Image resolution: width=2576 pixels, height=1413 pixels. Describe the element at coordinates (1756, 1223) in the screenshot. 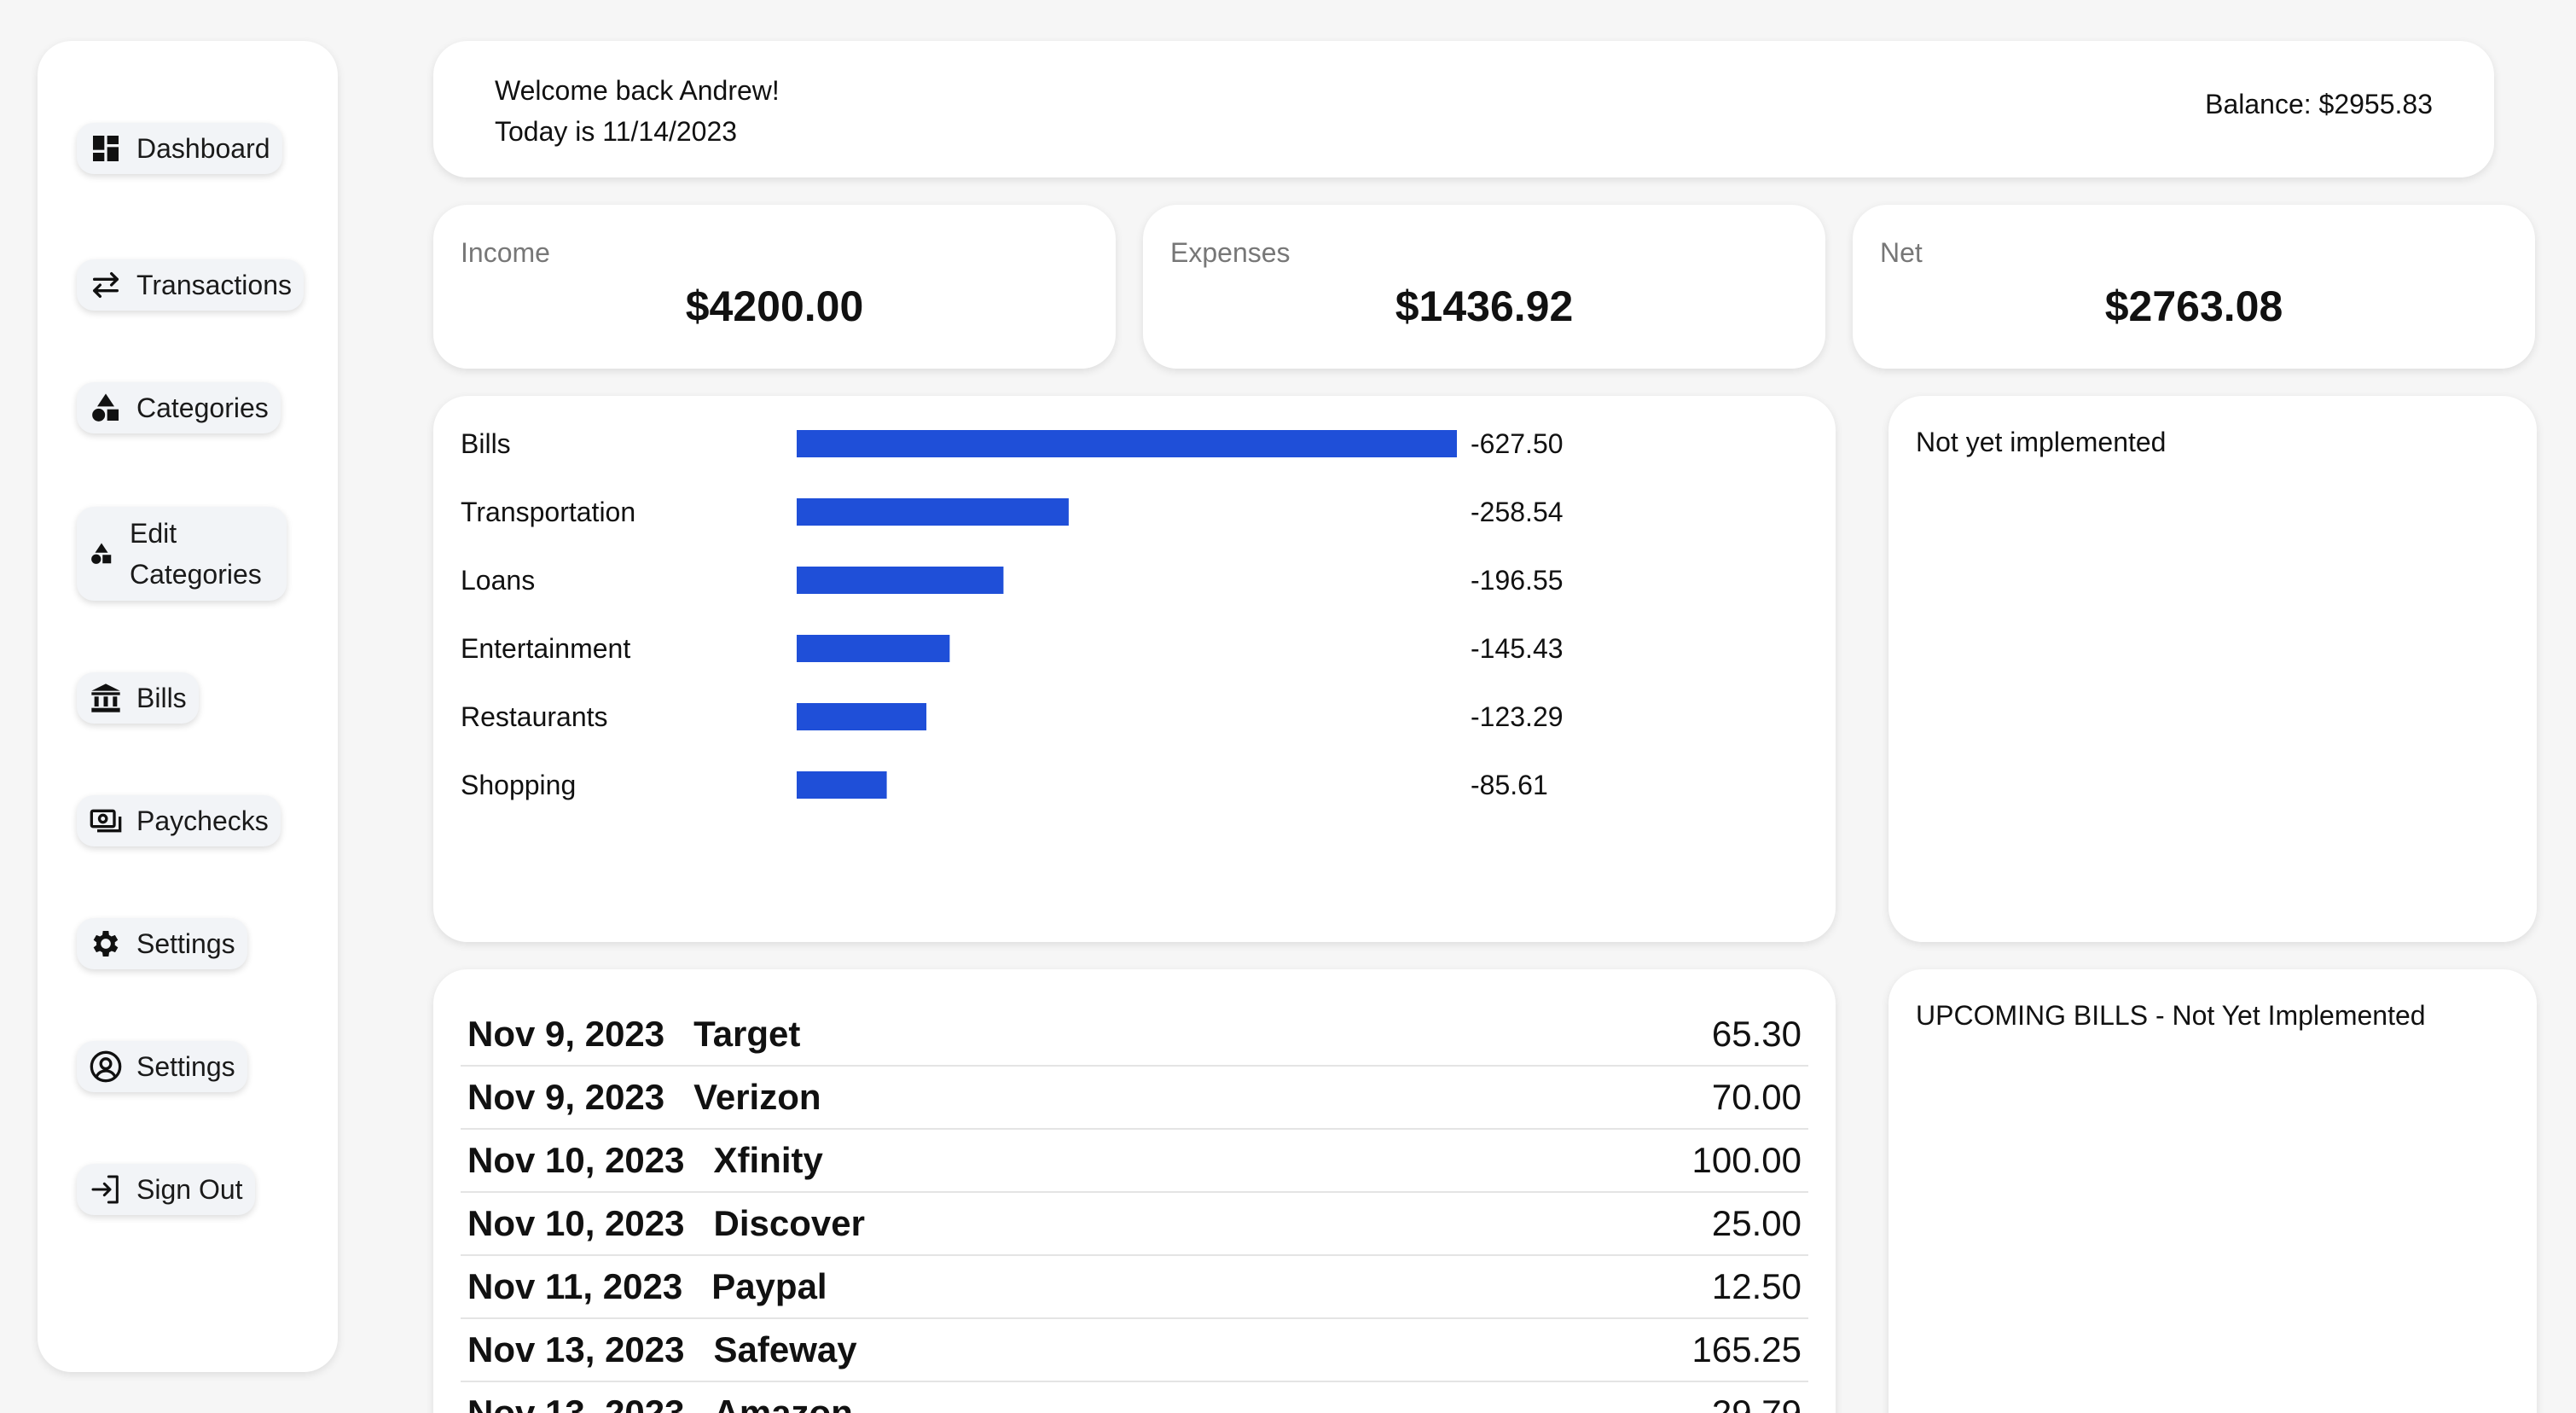

I see `transaction-amount: 25.00` at that location.